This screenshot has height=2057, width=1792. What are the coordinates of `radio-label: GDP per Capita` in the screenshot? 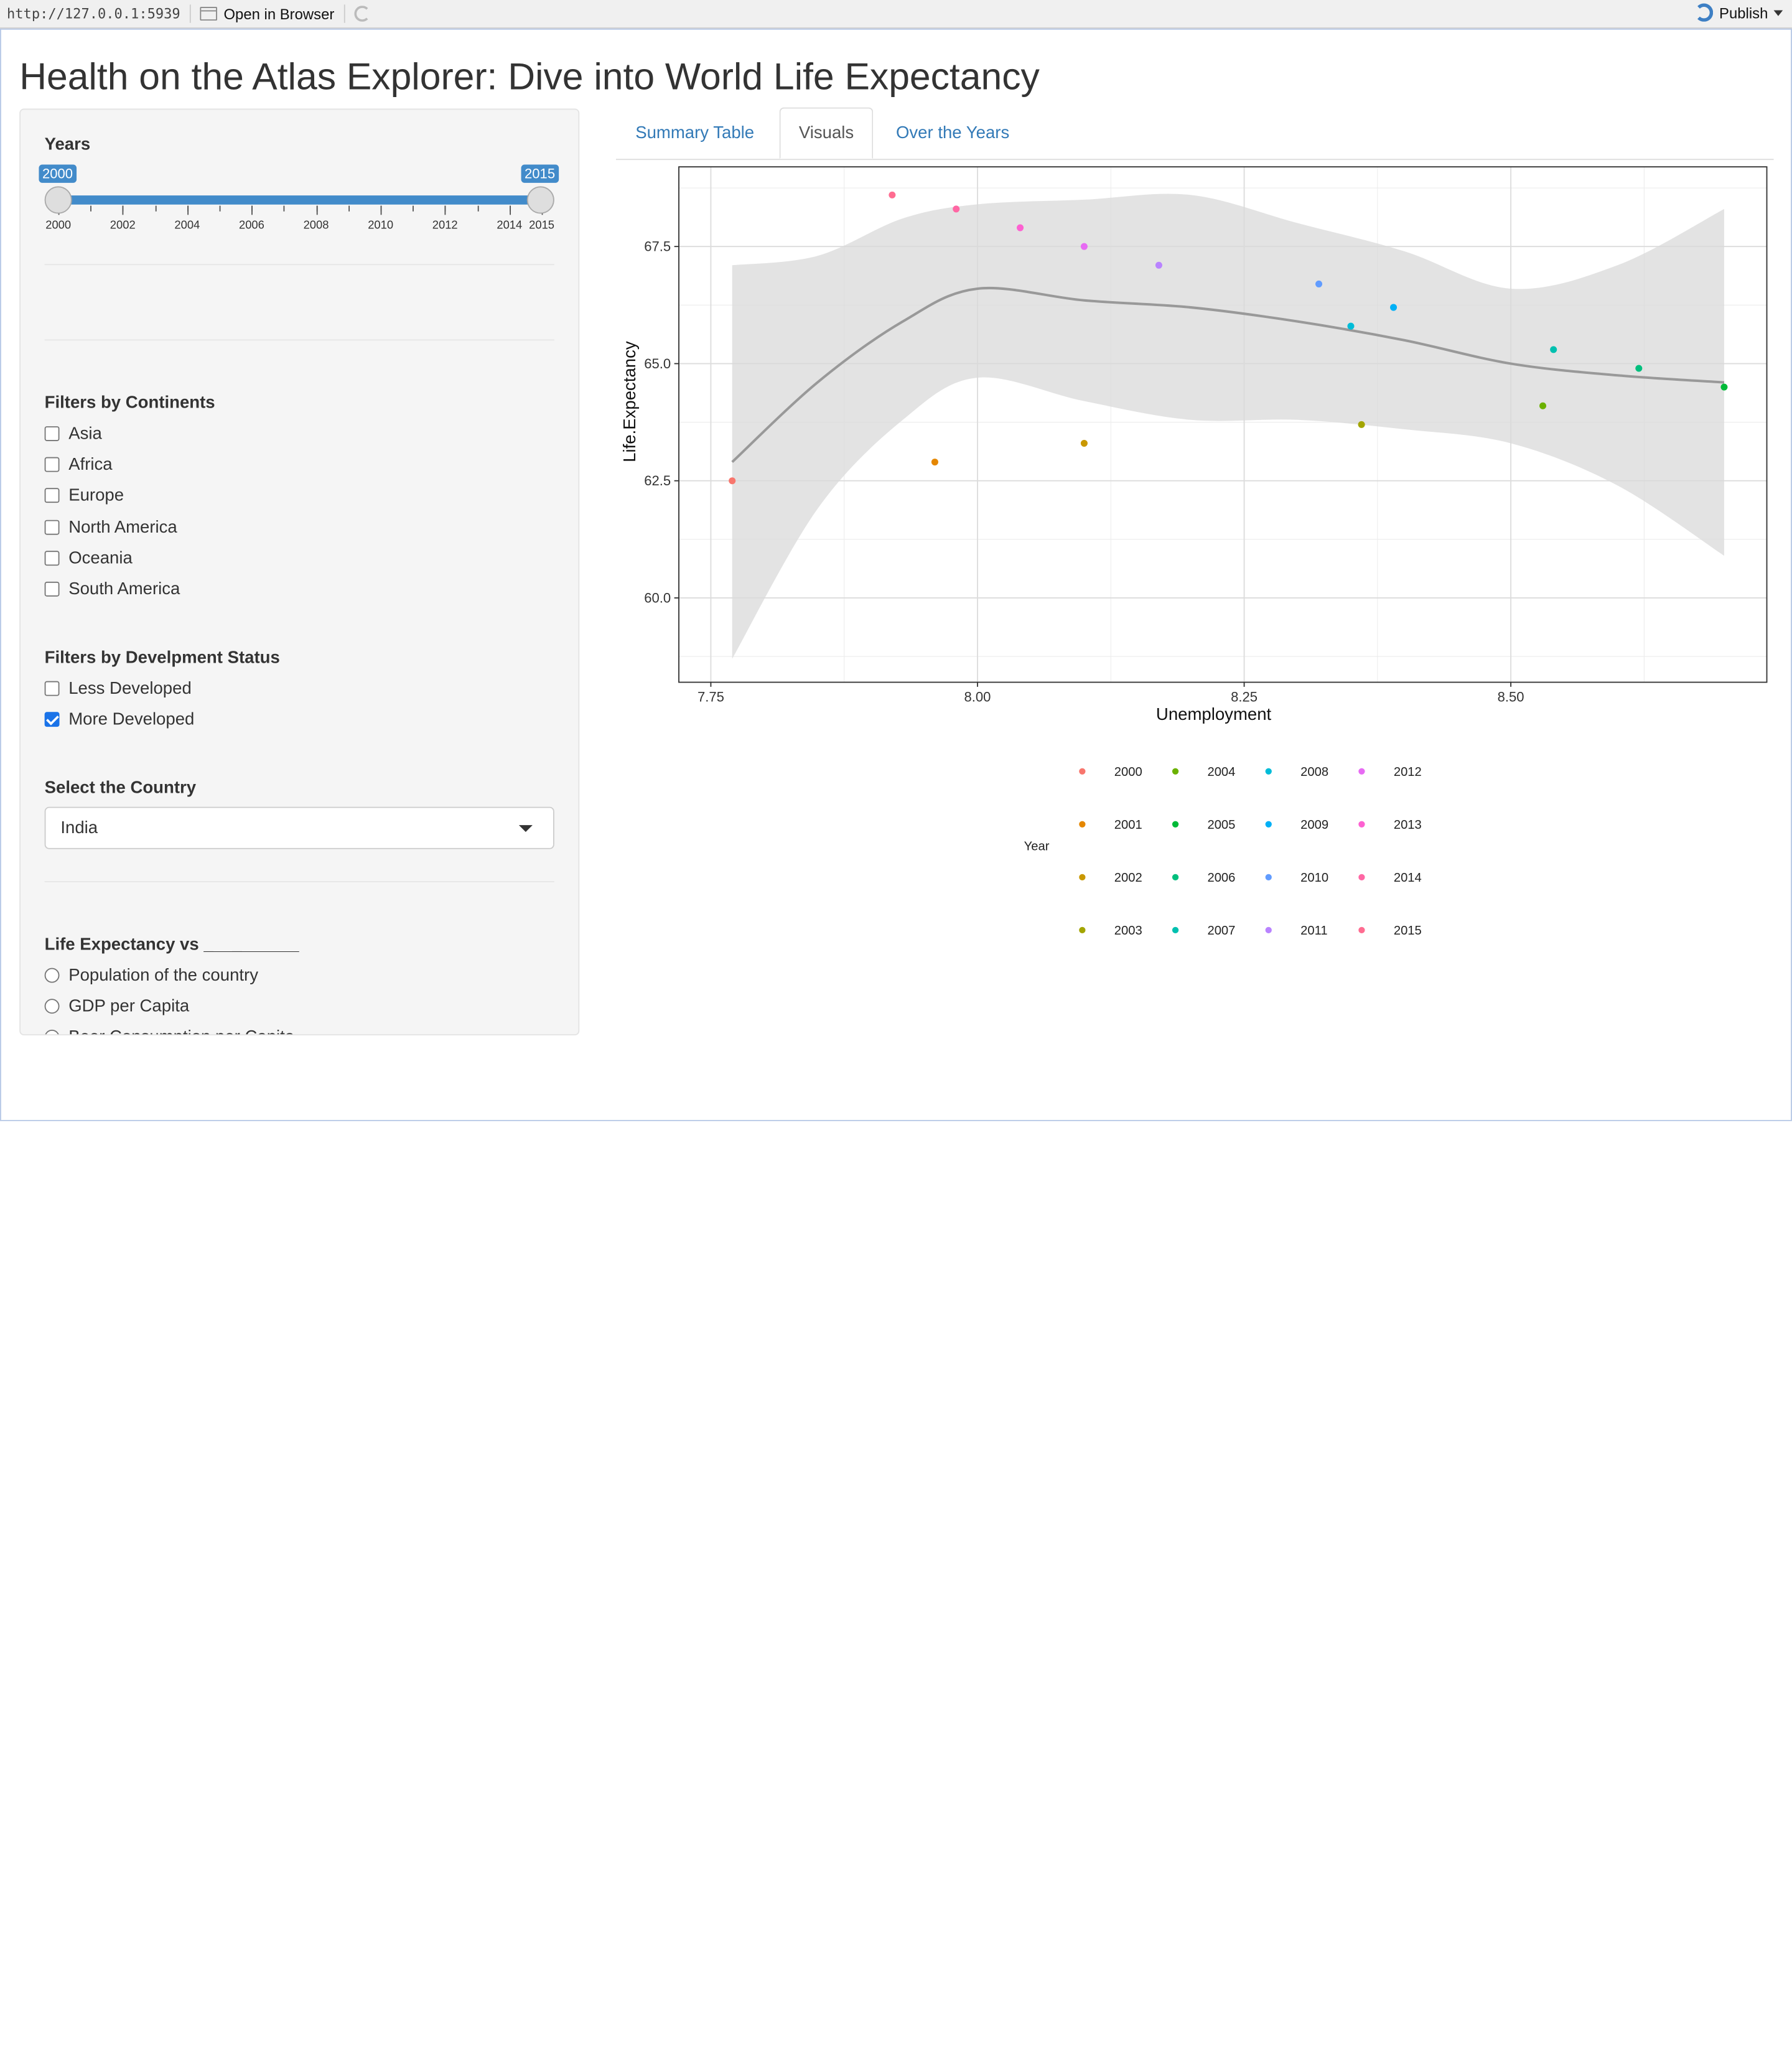 It's located at (129, 1006).